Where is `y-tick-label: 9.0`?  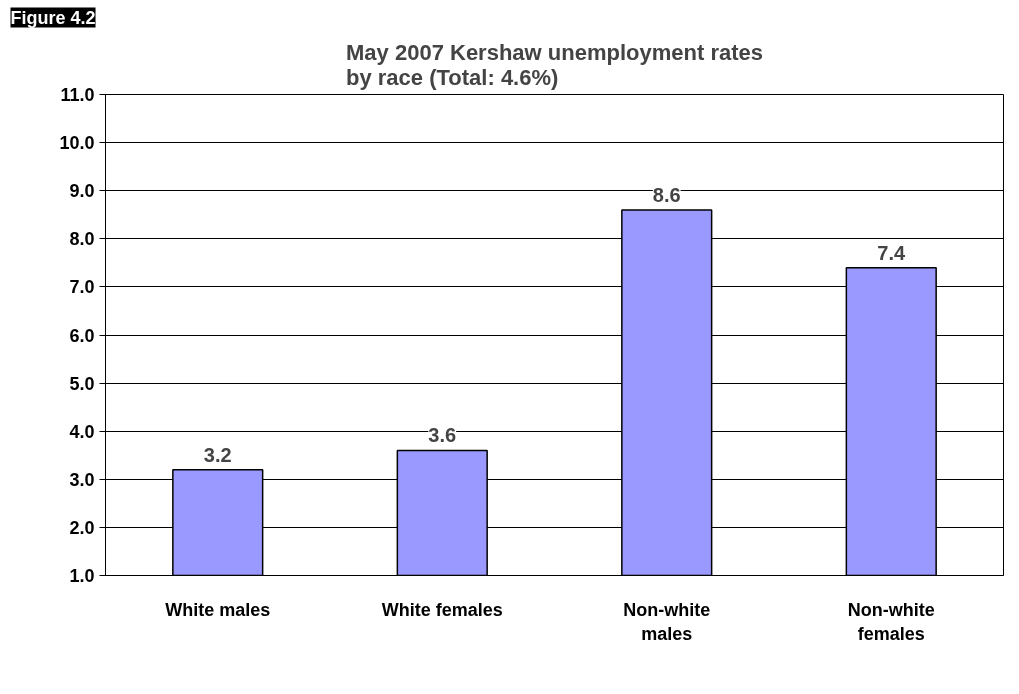 y-tick-label: 9.0 is located at coordinates (82, 191).